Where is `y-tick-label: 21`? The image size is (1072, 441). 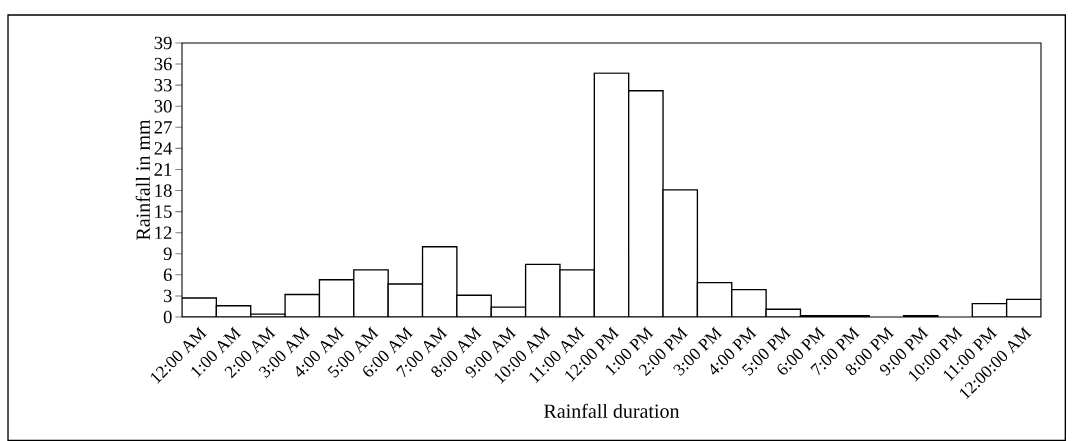
y-tick-label: 21 is located at coordinates (163, 169).